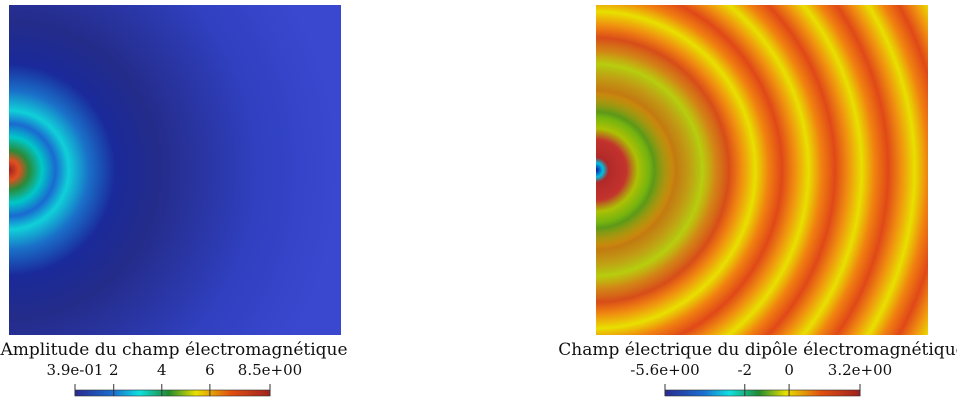 This screenshot has height=398, width=957. Describe the element at coordinates (75, 370) in the screenshot. I see `colorbar-tick-label: 3.9e-01` at that location.